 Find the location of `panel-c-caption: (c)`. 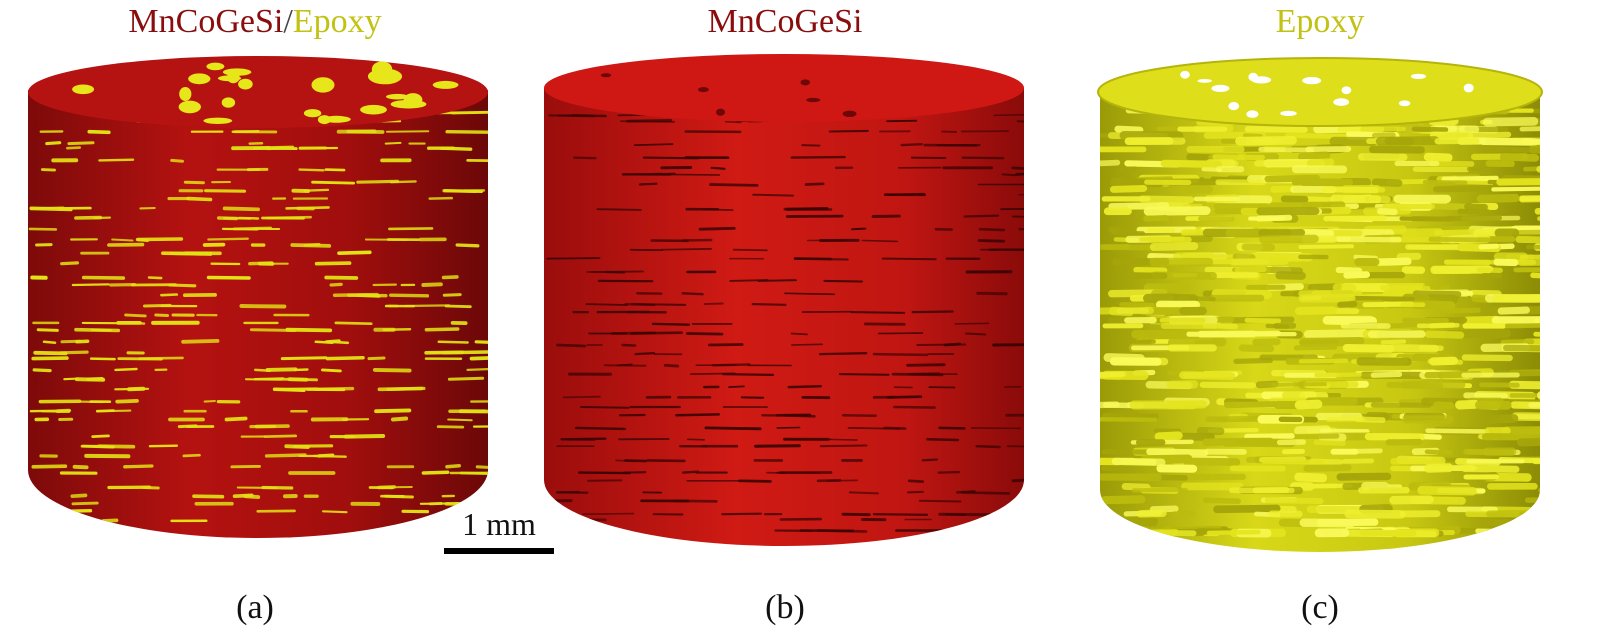

panel-c-caption: (c) is located at coordinates (1320, 607).